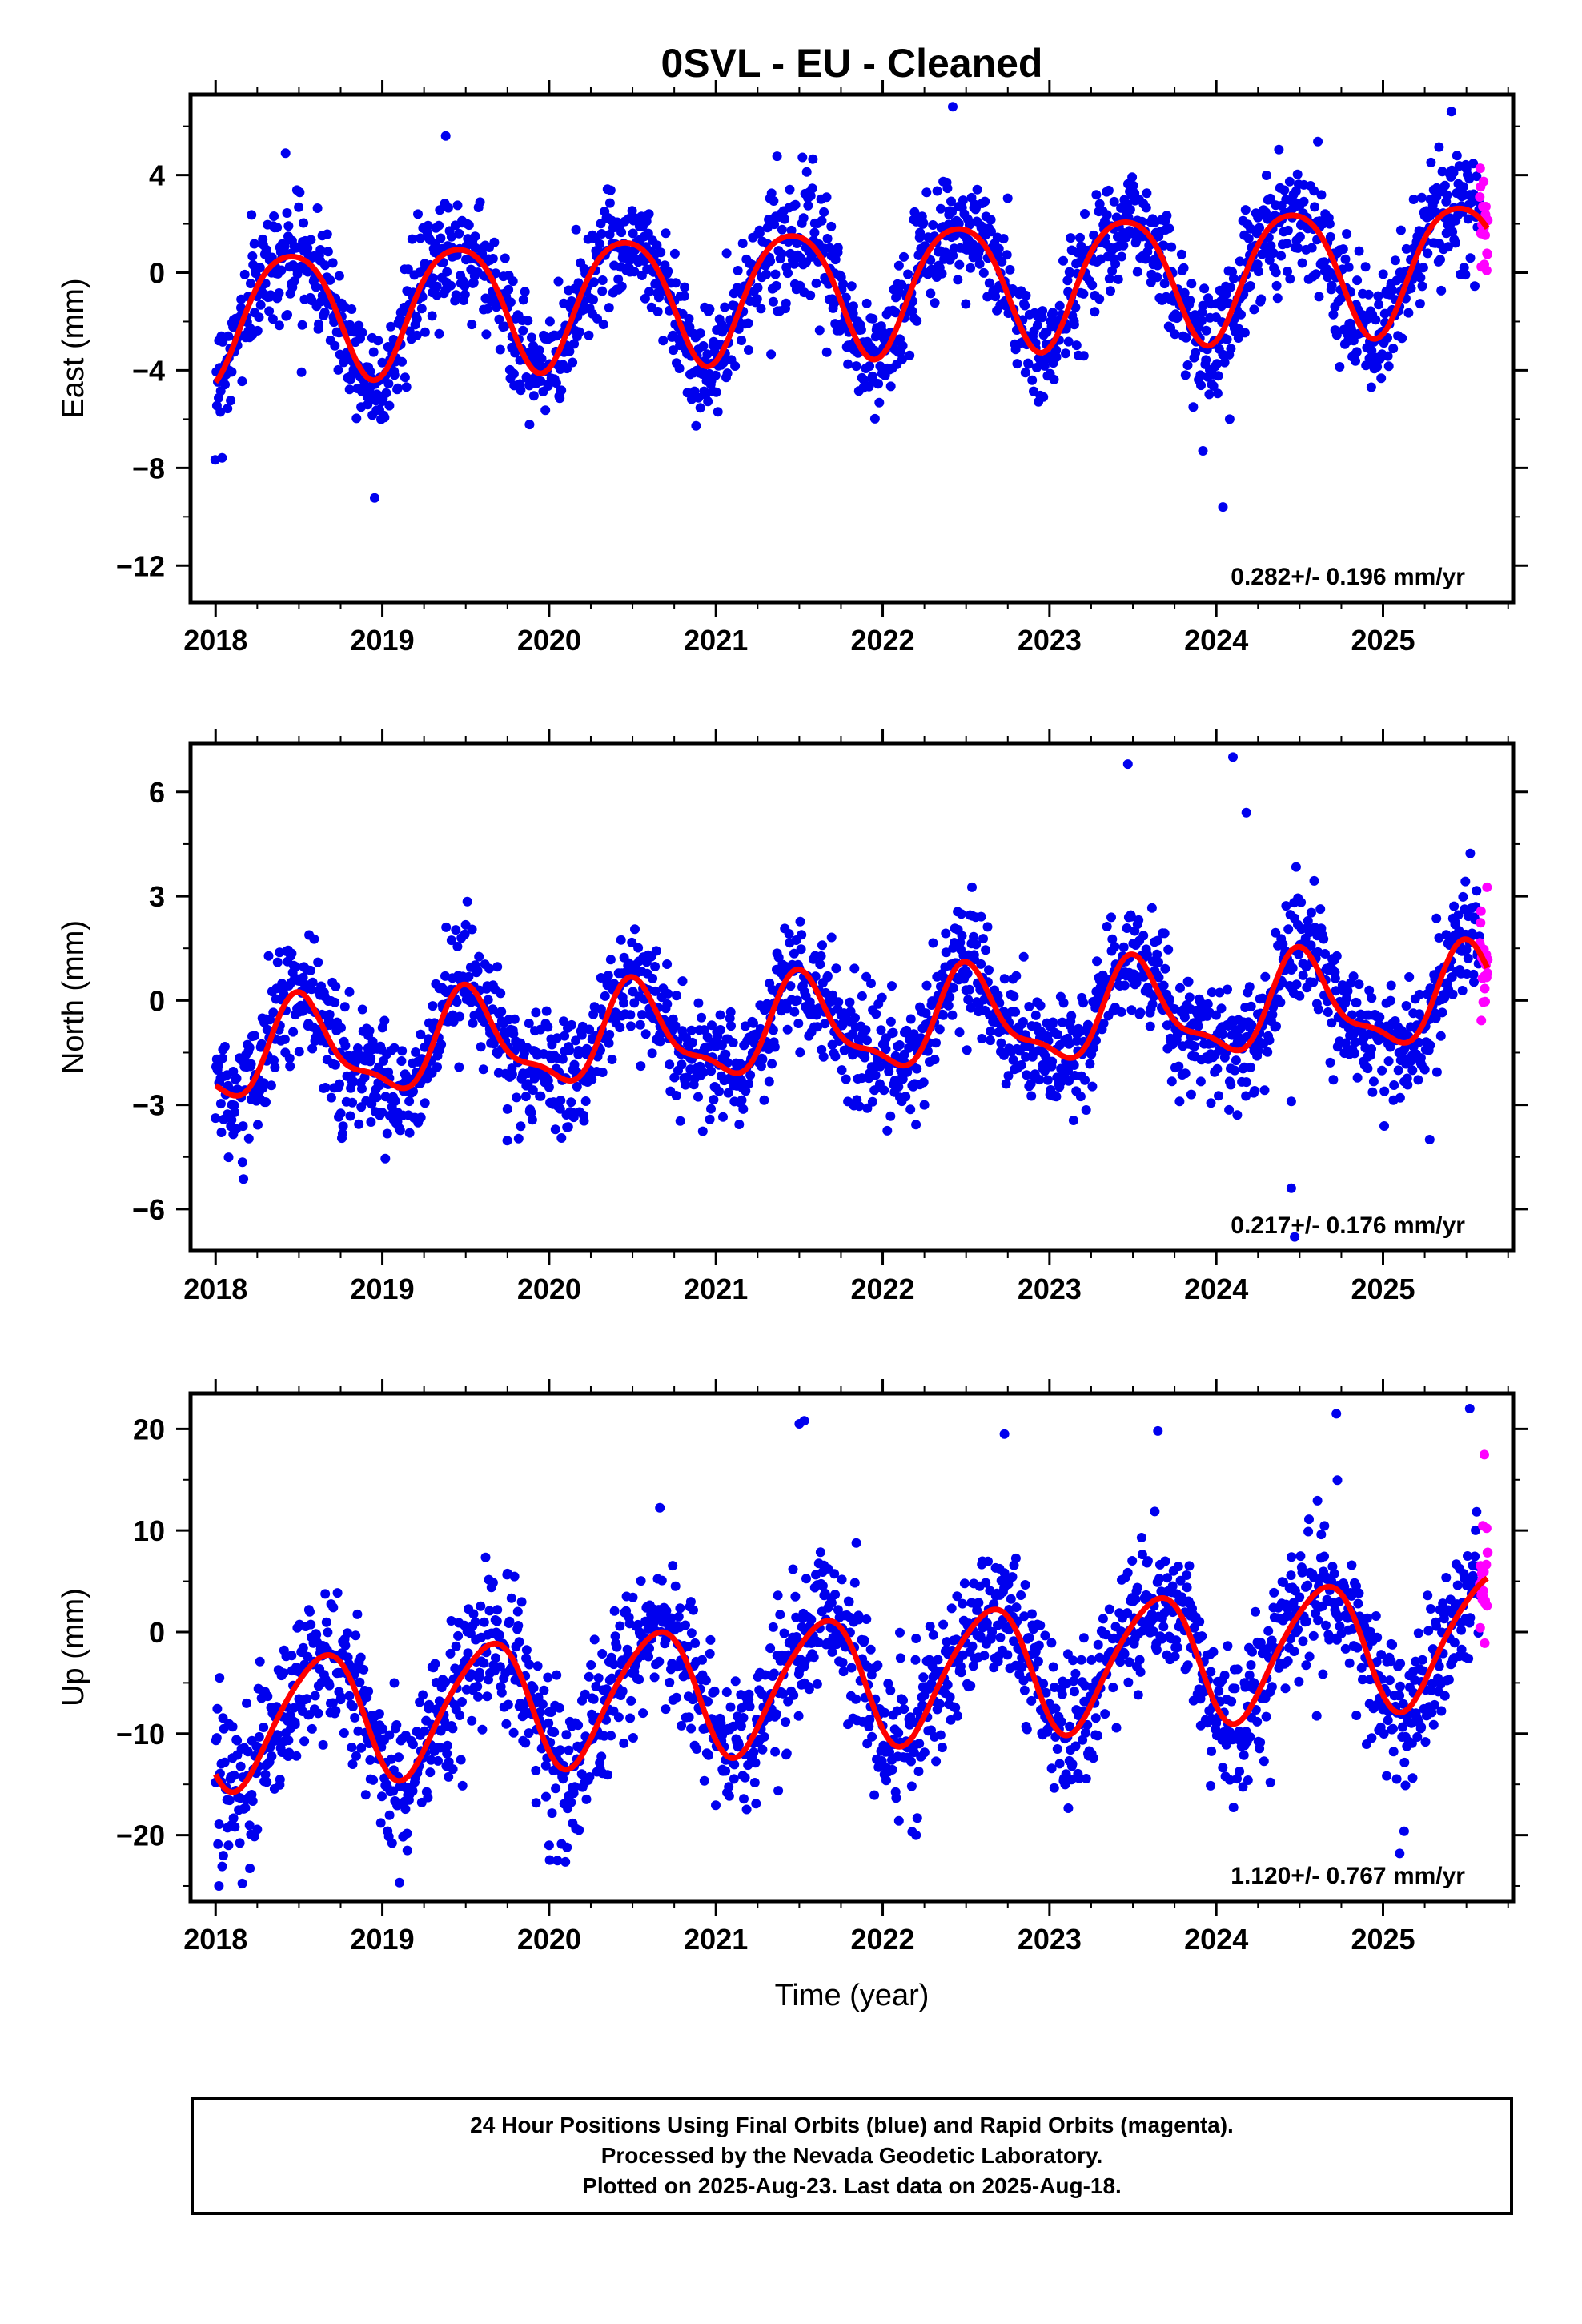 This screenshot has height=2324, width=1582. I want to click on x-tick-label: 2021, so click(716, 1289).